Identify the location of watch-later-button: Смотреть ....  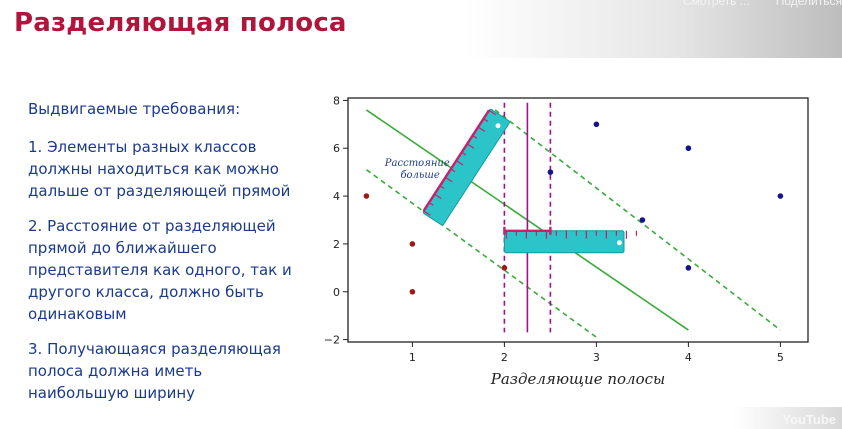
(716, 4).